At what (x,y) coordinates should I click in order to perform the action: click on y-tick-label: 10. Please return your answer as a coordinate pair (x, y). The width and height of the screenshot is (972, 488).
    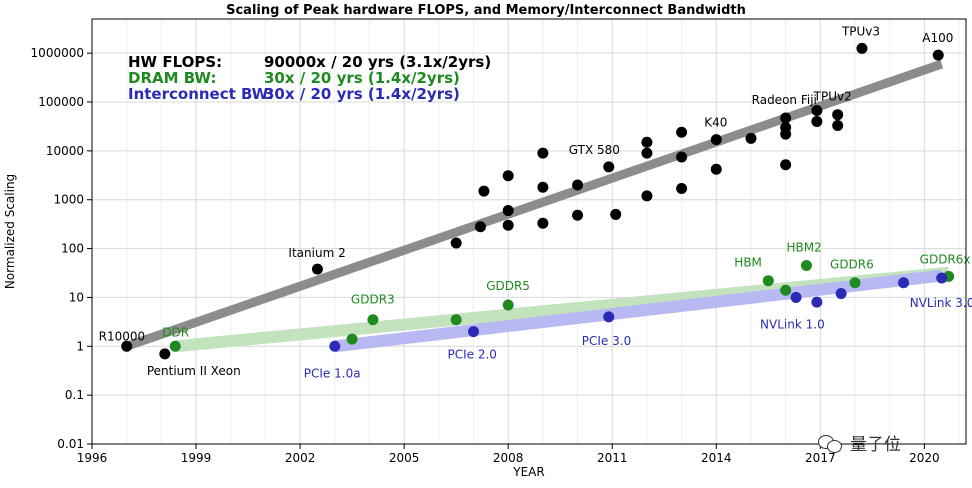
    Looking at the image, I should click on (76, 297).